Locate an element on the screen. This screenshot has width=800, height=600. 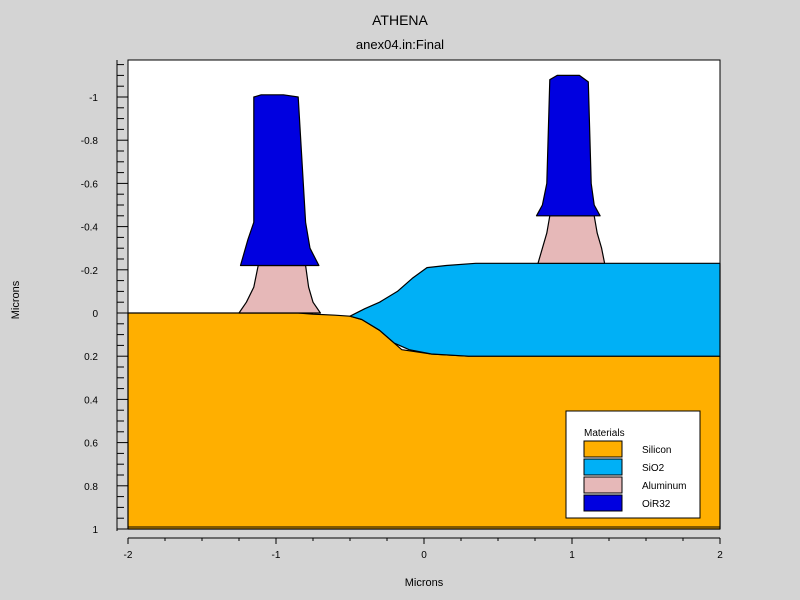
y-tick-label: -0.8 is located at coordinates (90, 141).